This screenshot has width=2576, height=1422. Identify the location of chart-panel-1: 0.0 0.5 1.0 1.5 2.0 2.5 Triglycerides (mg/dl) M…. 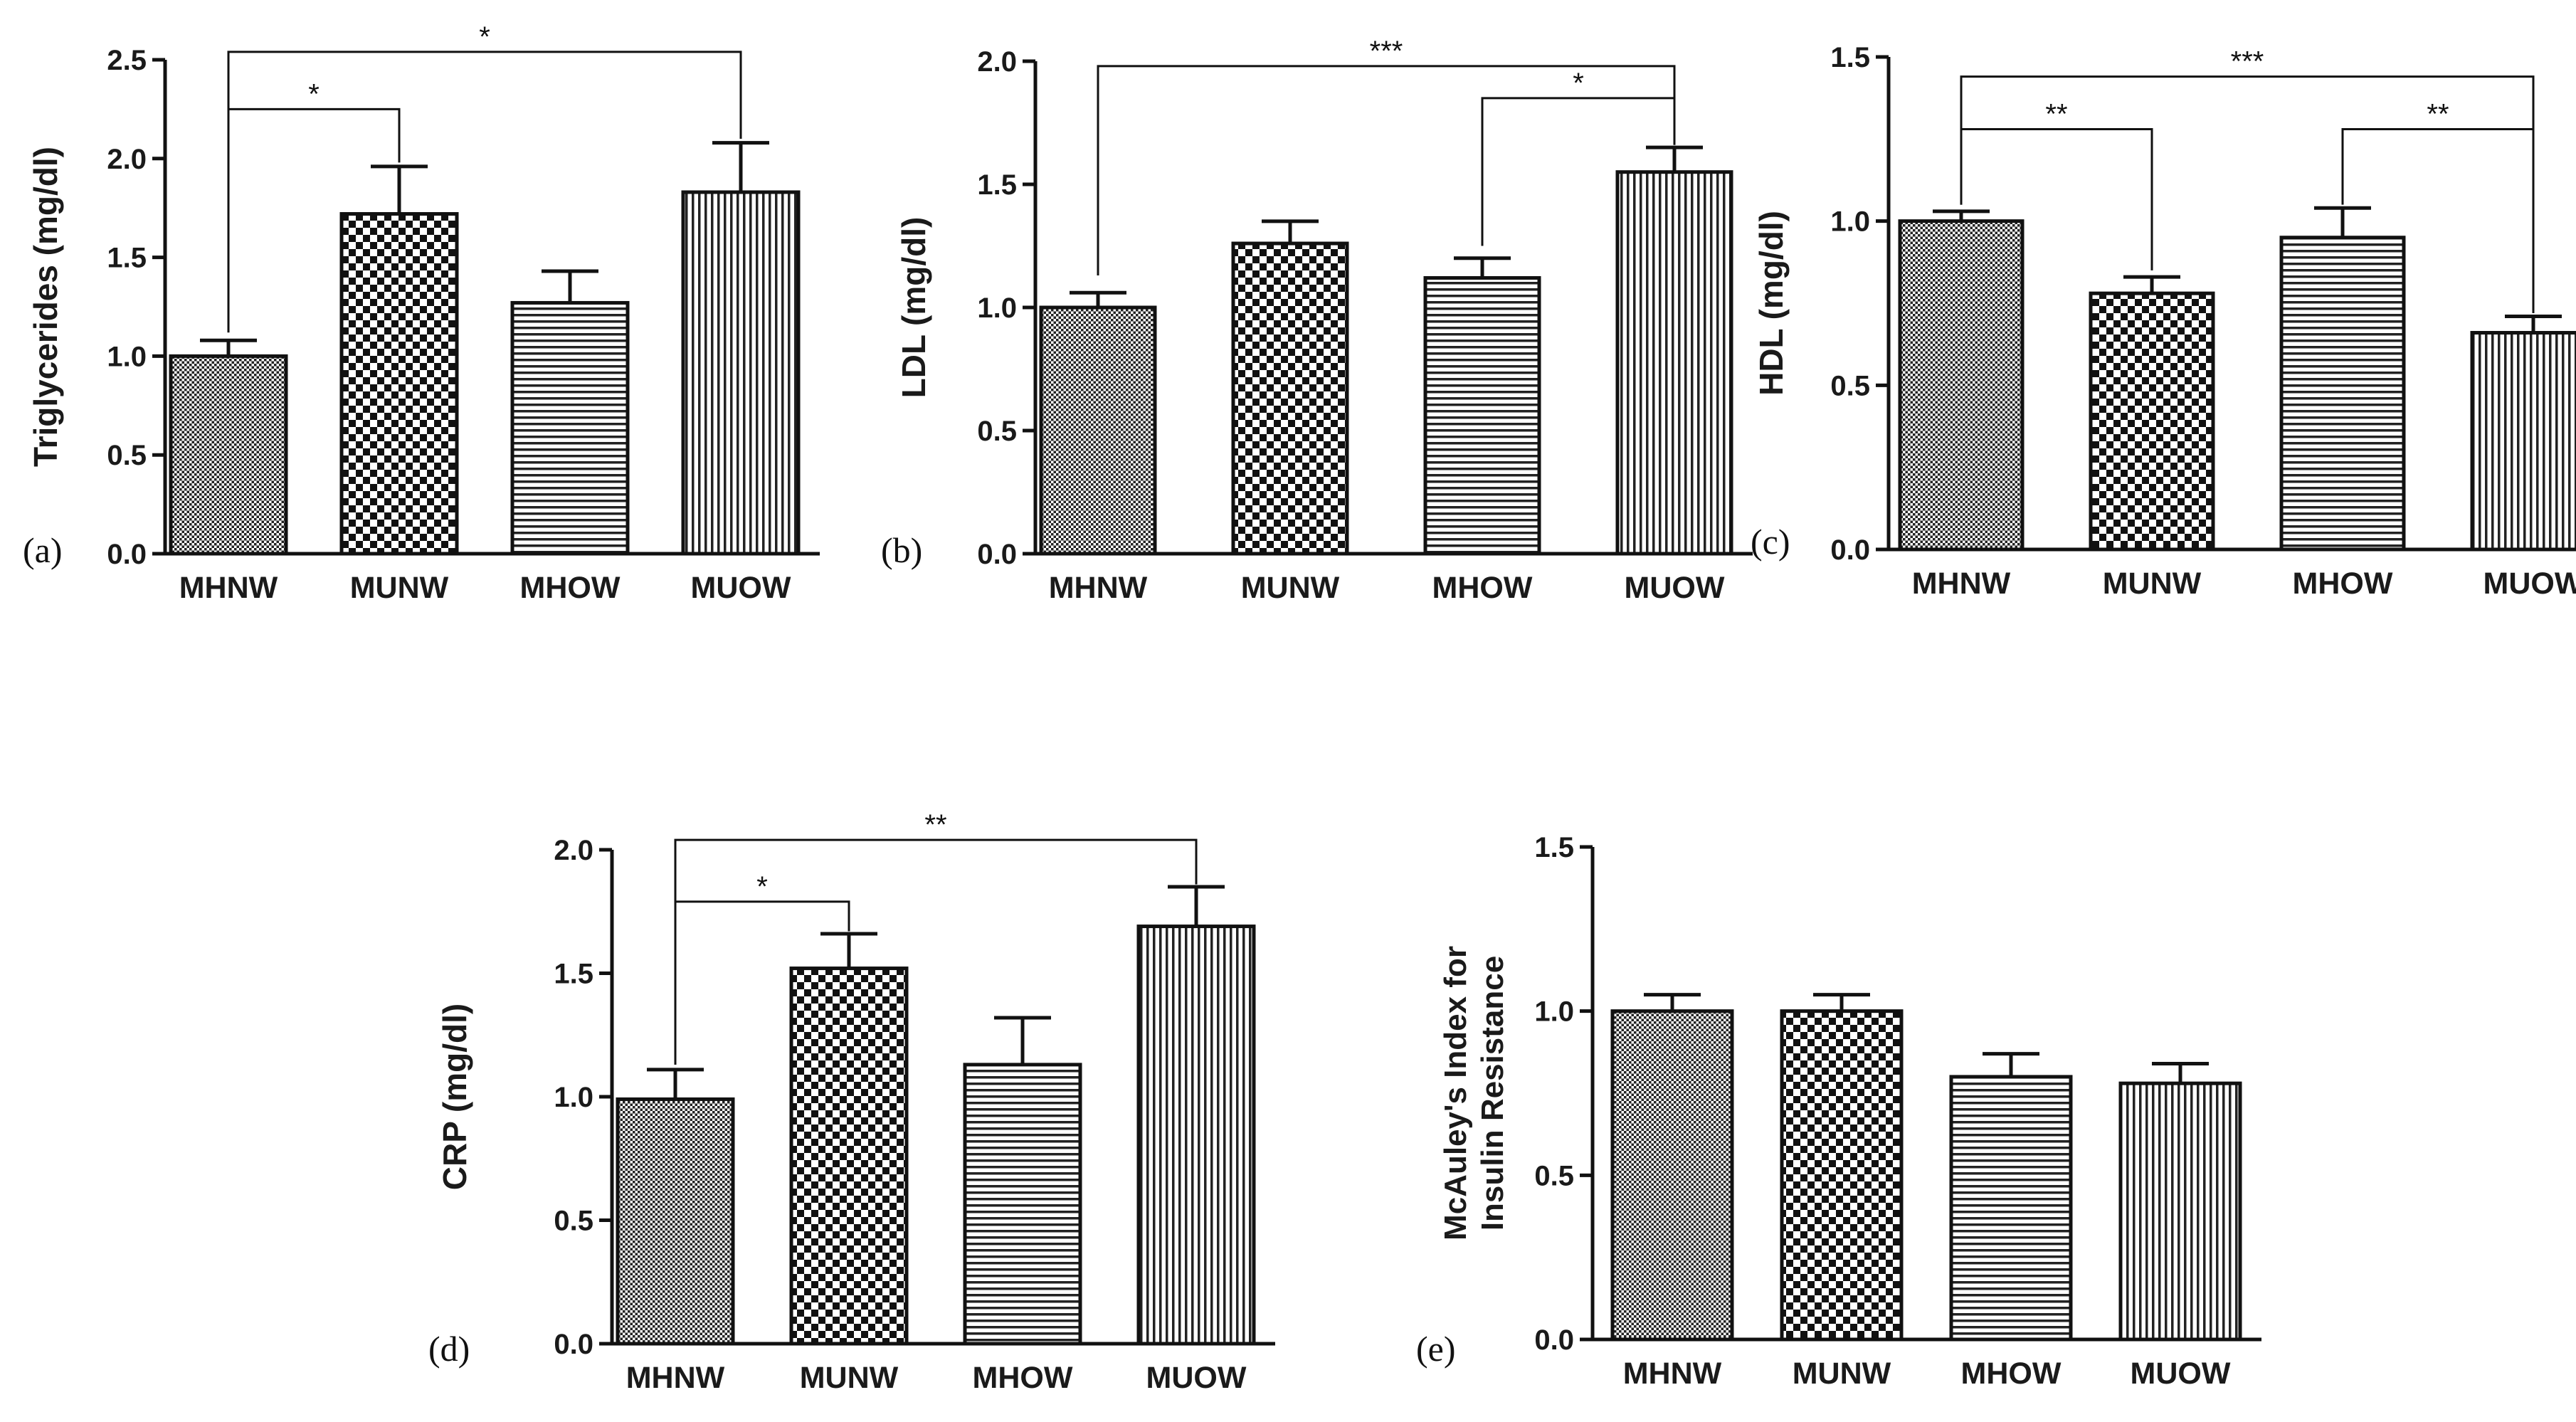
(421, 313).